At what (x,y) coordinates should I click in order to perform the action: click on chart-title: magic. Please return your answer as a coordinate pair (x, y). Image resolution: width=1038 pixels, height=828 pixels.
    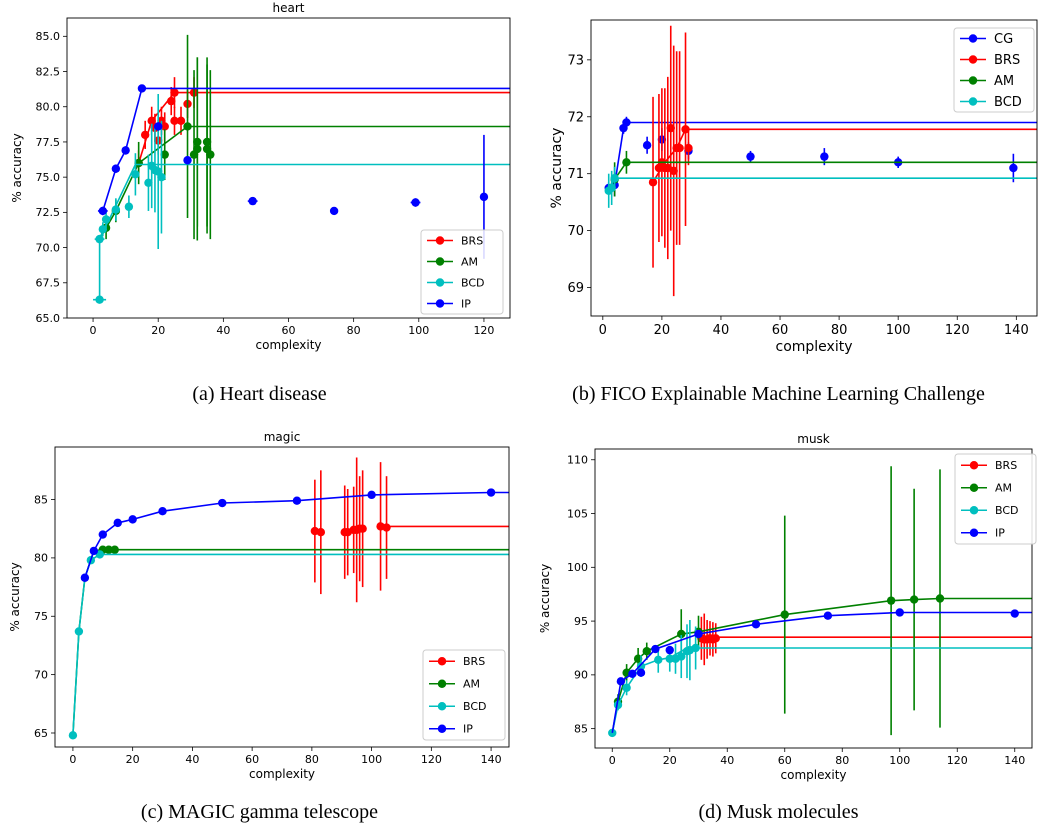
    Looking at the image, I should click on (282, 437).